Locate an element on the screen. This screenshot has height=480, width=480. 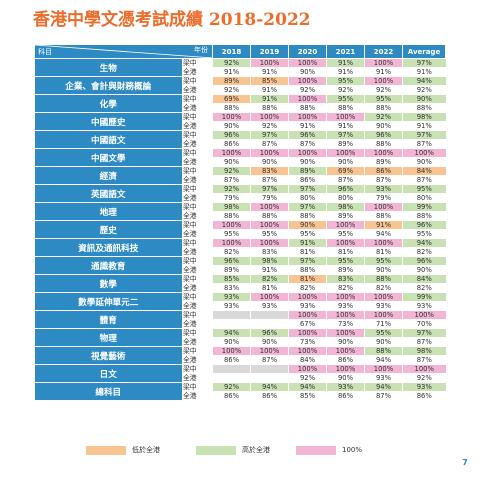
subject-name: 體育 is located at coordinates (108, 319).